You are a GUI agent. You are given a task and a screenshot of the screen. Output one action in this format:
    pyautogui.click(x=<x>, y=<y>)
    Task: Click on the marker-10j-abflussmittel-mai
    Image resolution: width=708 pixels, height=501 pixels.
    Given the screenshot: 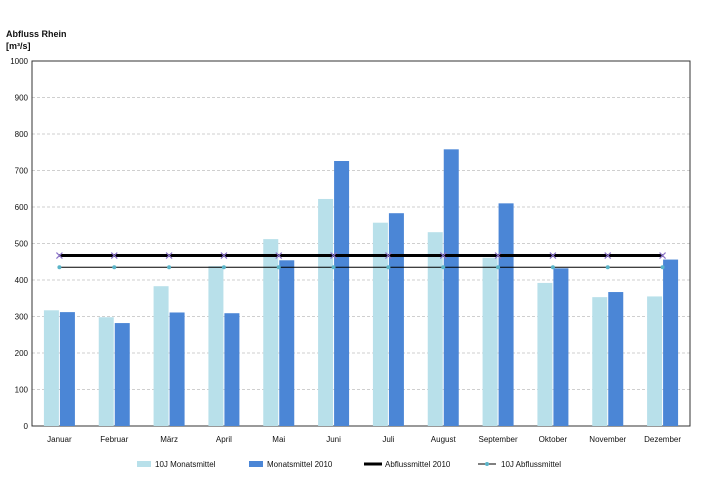 What is the action you would take?
    pyautogui.click(x=278, y=267)
    